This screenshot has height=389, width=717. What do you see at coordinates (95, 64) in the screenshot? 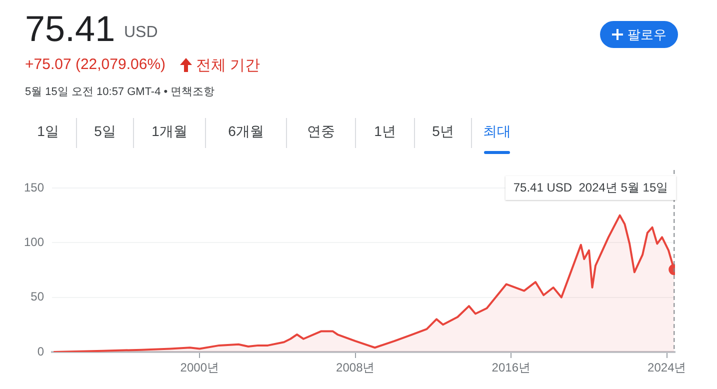
I see `text: +75.07 (22,079.06%)` at bounding box center [95, 64].